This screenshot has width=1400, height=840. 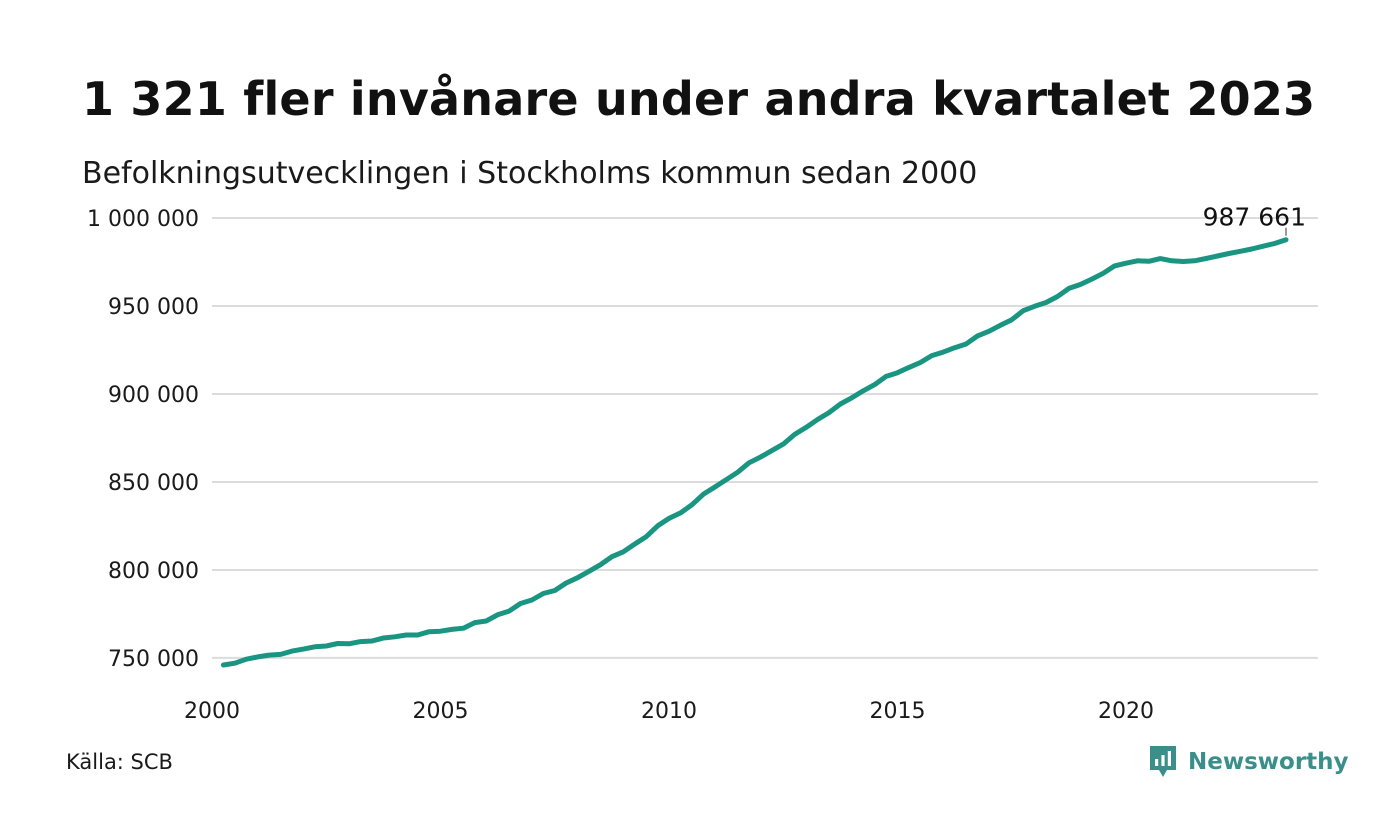 What do you see at coordinates (153, 483) in the screenshot?
I see `y-tick-label: 850 000` at bounding box center [153, 483].